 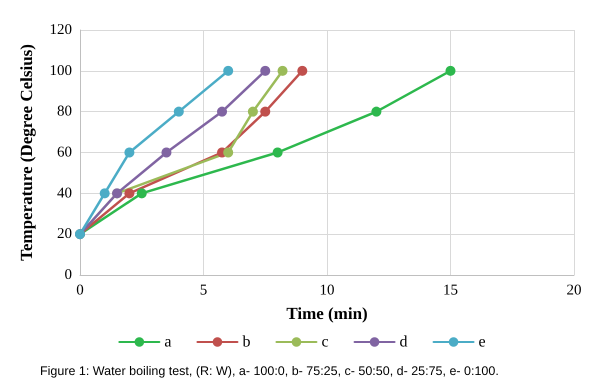 What do you see at coordinates (61, 30) in the screenshot?
I see `y-tick-label: 120` at bounding box center [61, 30].